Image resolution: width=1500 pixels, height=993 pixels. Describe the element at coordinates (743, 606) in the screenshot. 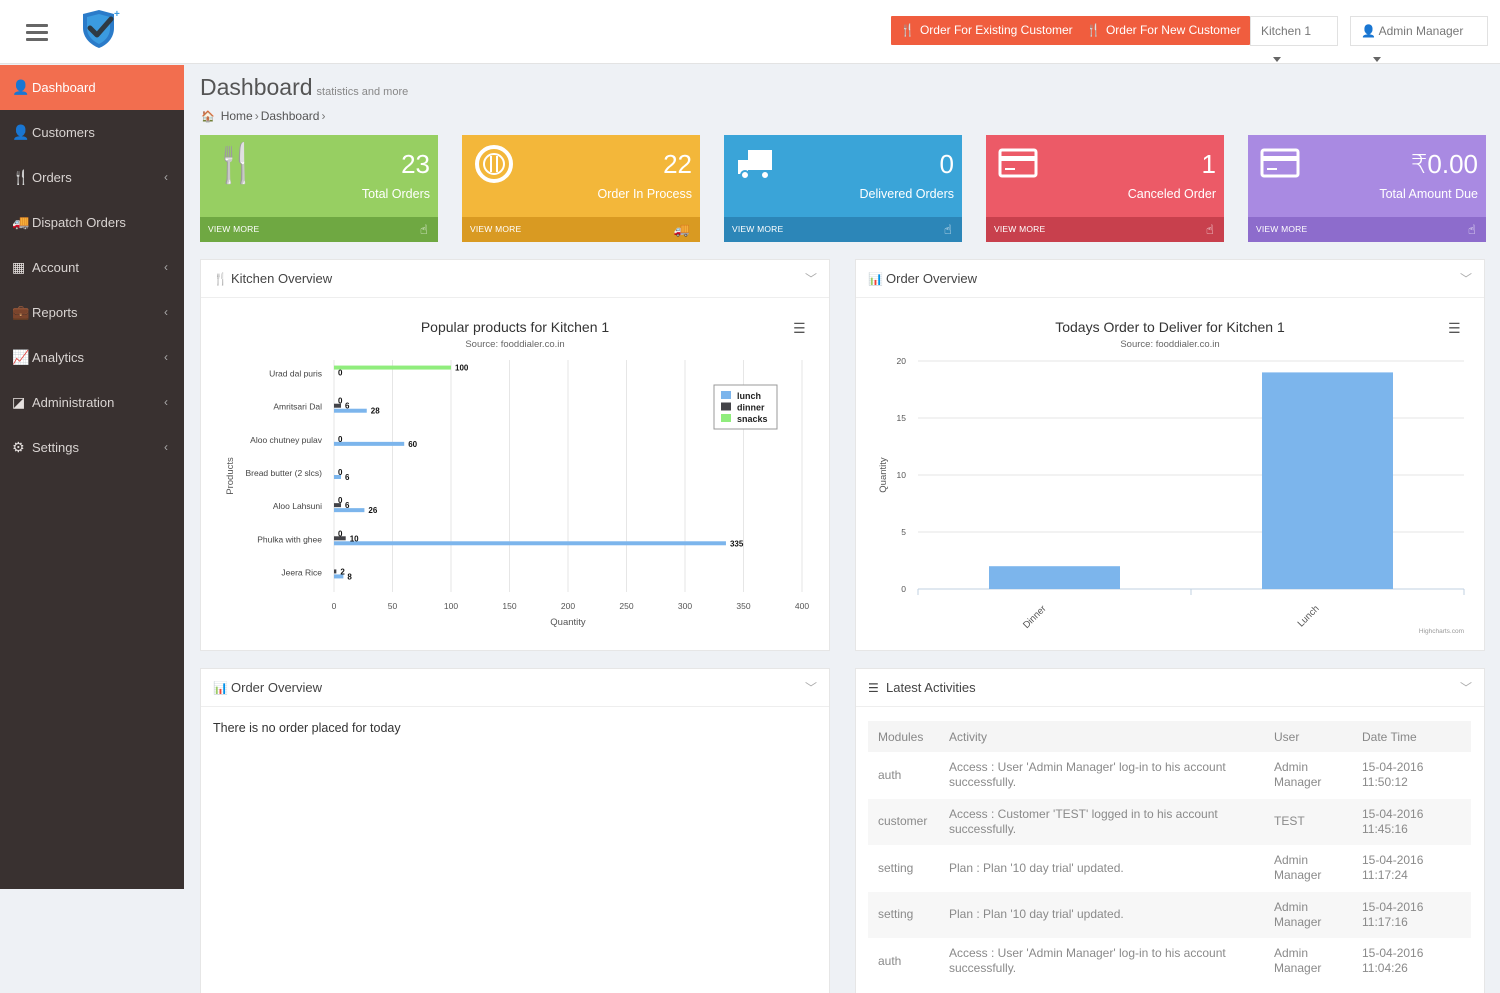

I see `x-tick-label: 350` at that location.